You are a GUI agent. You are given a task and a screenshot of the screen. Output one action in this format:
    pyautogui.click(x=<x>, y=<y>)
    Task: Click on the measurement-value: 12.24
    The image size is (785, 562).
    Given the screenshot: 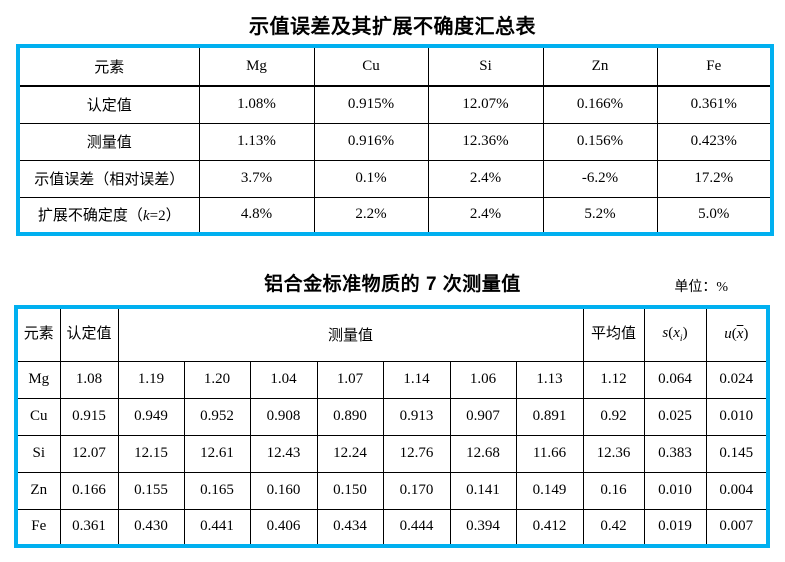 What is the action you would take?
    pyautogui.click(x=350, y=453)
    